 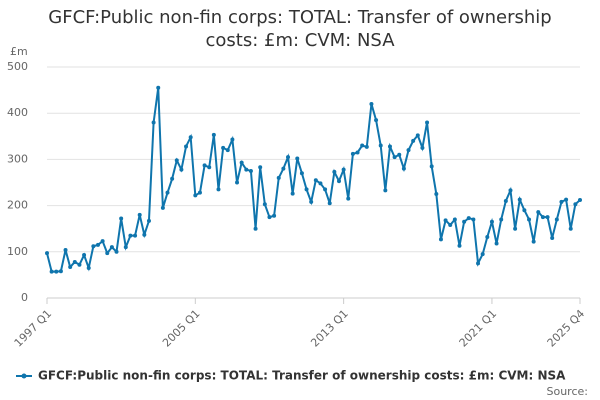 What do you see at coordinates (17, 112) in the screenshot?
I see `y-tick-label: 400` at bounding box center [17, 112].